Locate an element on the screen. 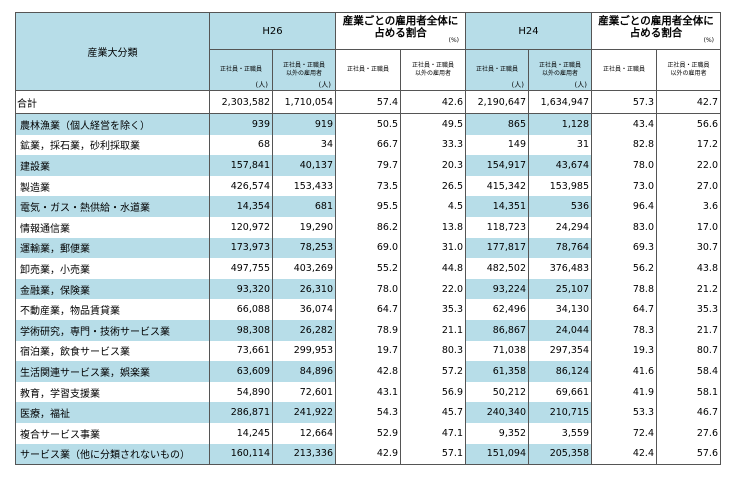 Image resolution: width=729 pixels, height=477 pixels. h24-nonregular-count-cell: 86,124 is located at coordinates (560, 371).